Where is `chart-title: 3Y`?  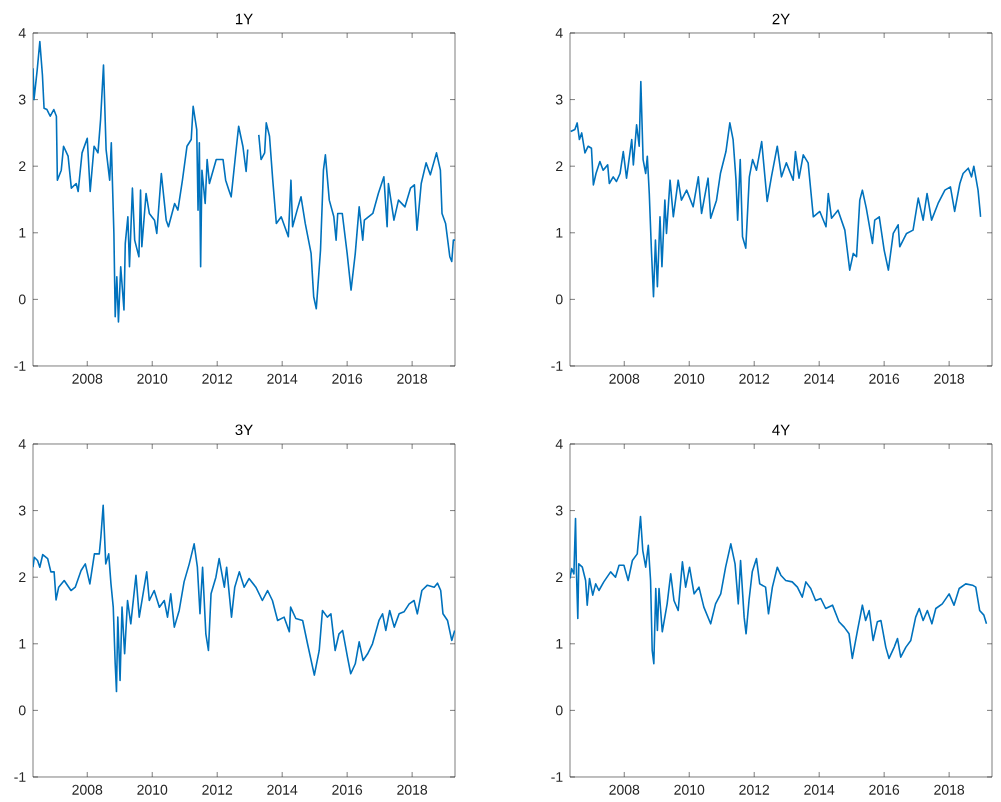 chart-title: 3Y is located at coordinates (244, 430).